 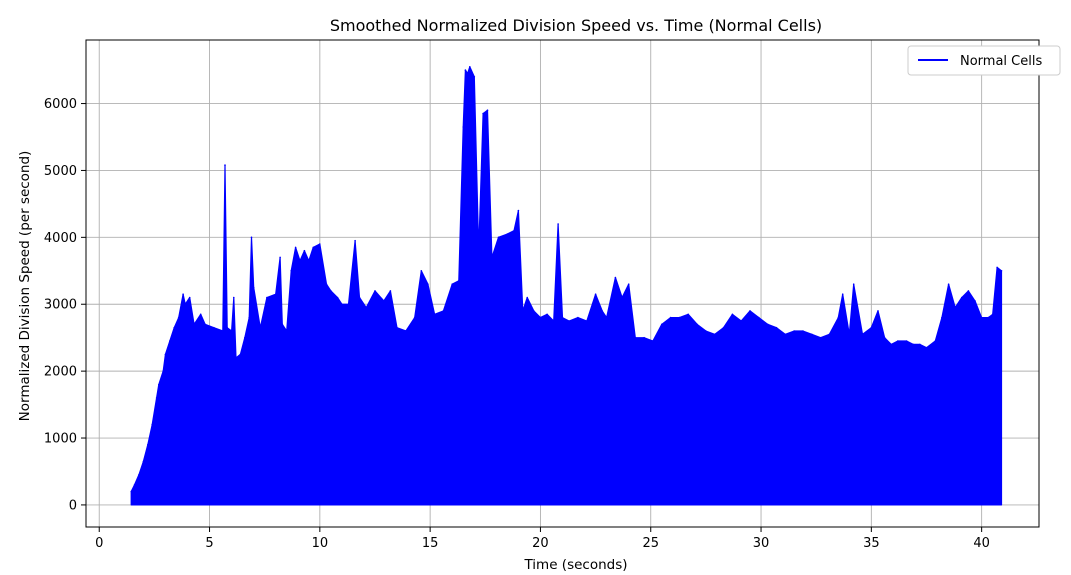 I want to click on legend: Normal Cells, so click(x=984, y=60).